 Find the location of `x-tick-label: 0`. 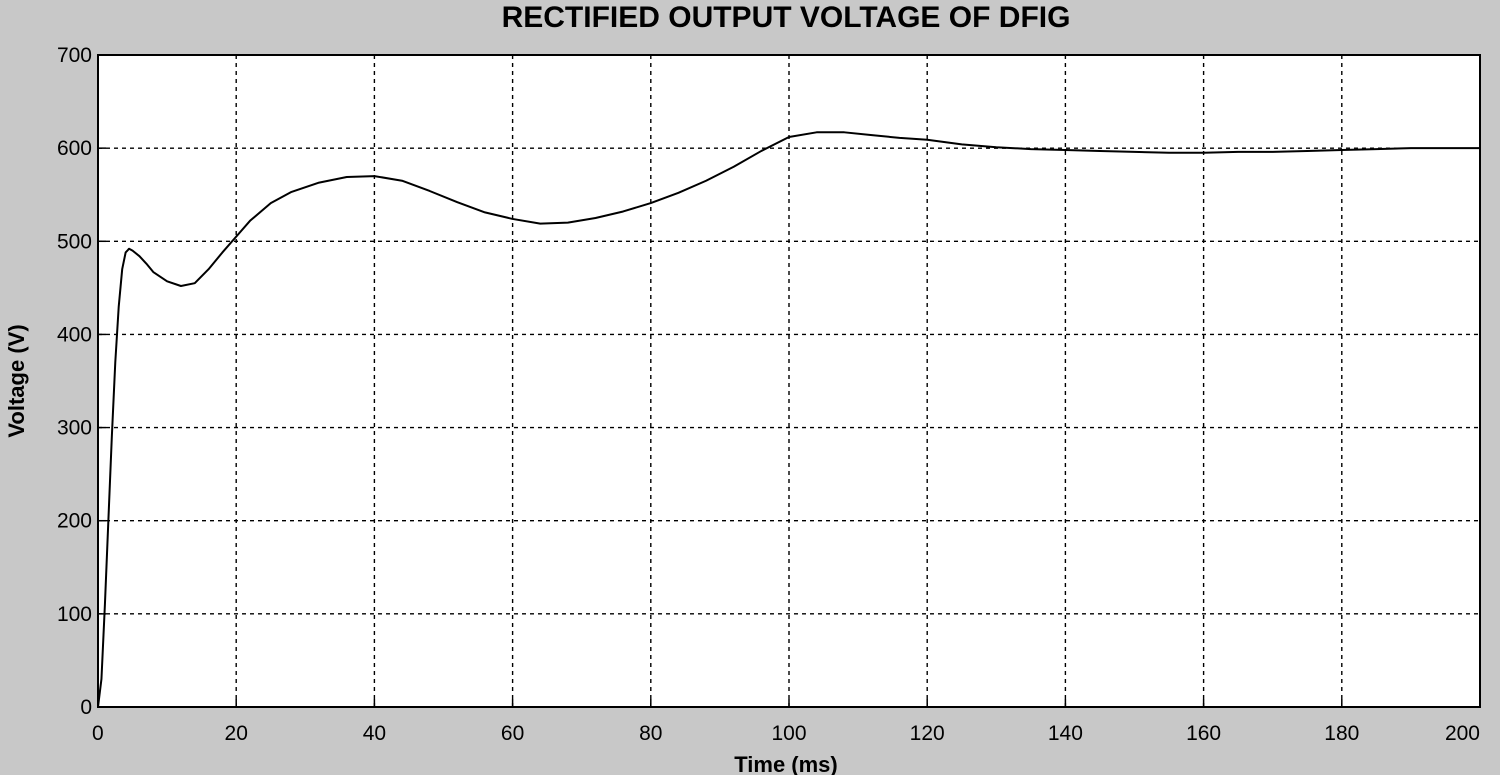

x-tick-label: 0 is located at coordinates (98, 733).